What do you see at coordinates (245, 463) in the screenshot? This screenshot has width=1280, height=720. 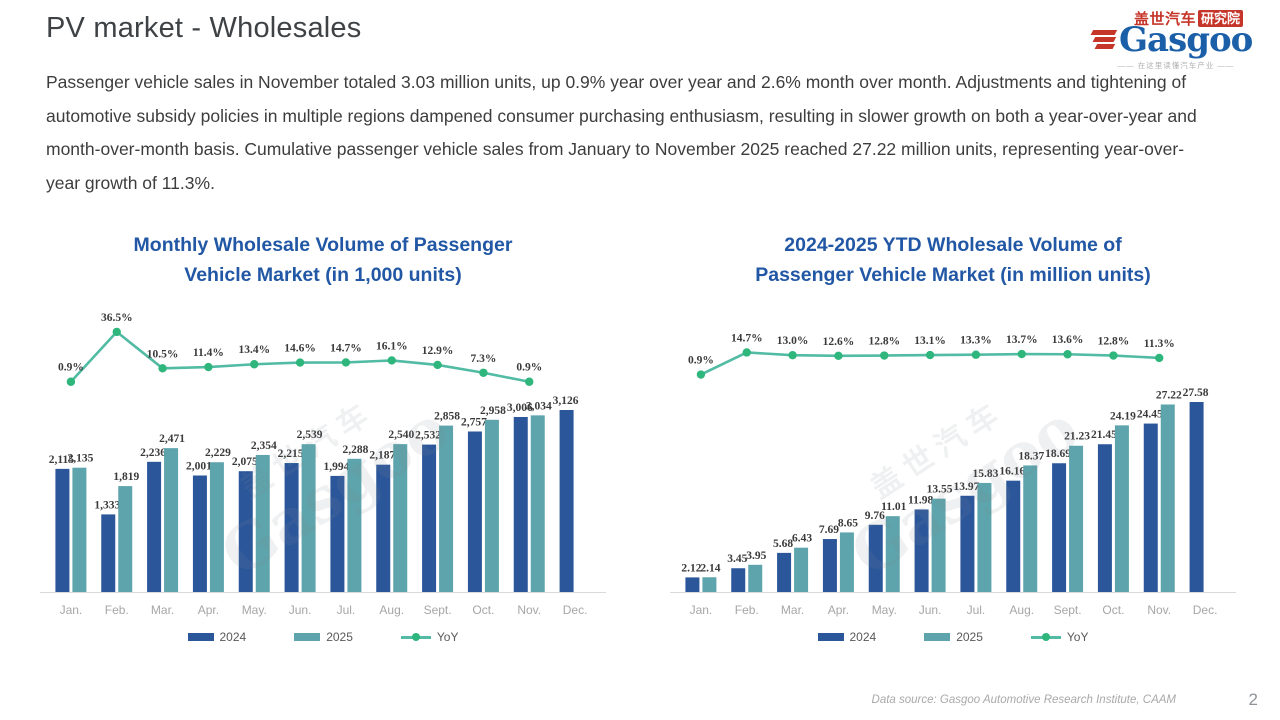 I see `bar-label-2024: 2,075` at bounding box center [245, 463].